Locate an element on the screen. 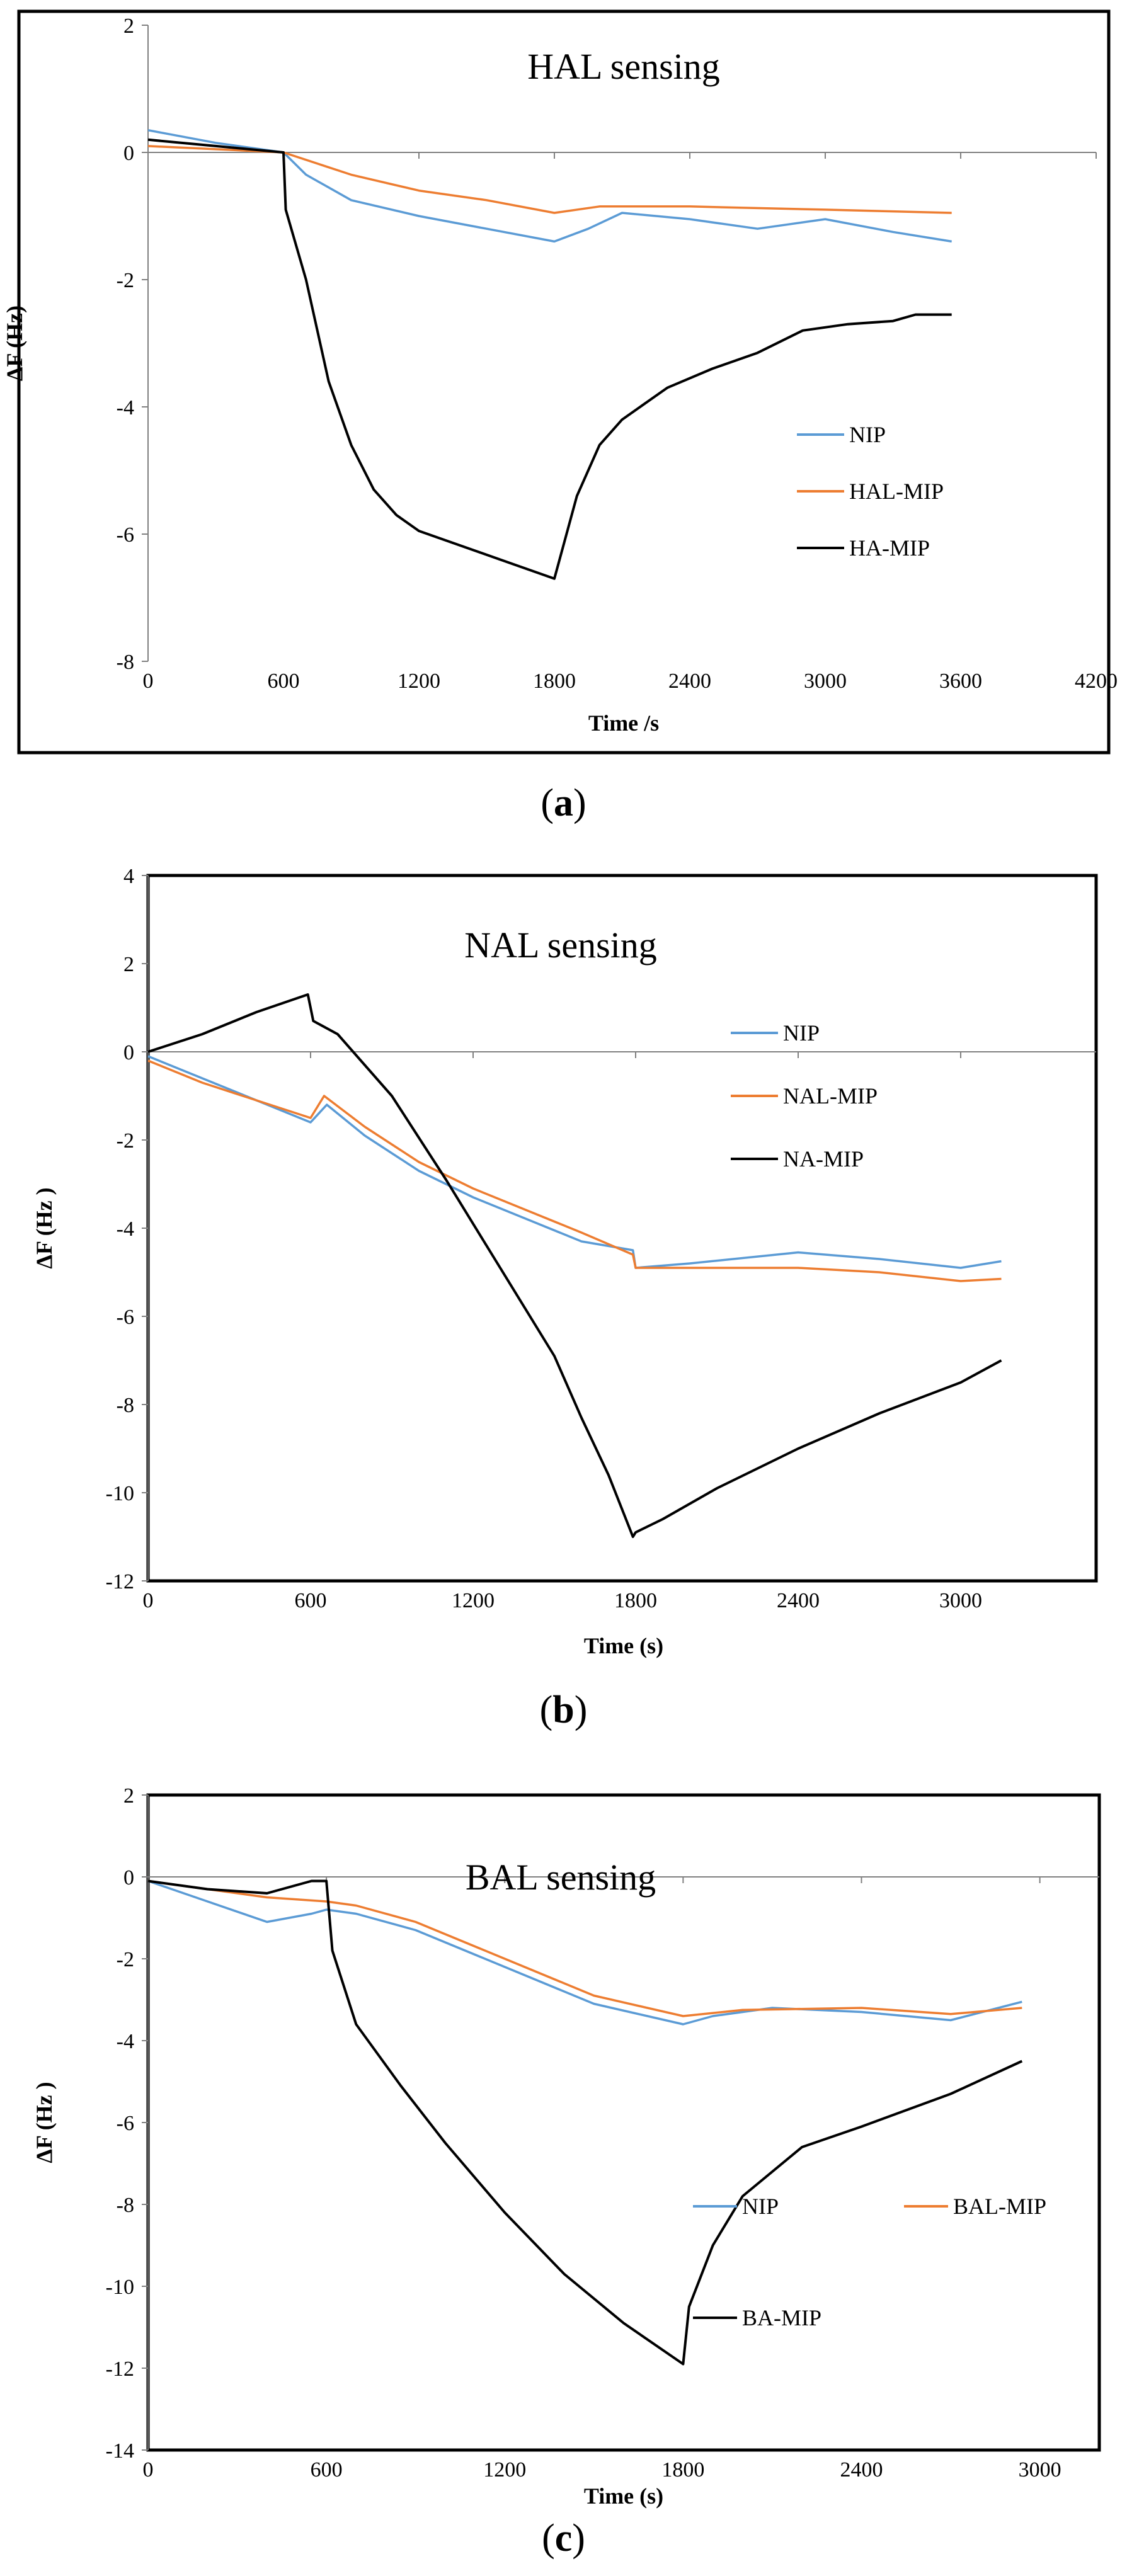 This screenshot has width=1127, height=2576. x-tick-label: 3600 is located at coordinates (960, 681).